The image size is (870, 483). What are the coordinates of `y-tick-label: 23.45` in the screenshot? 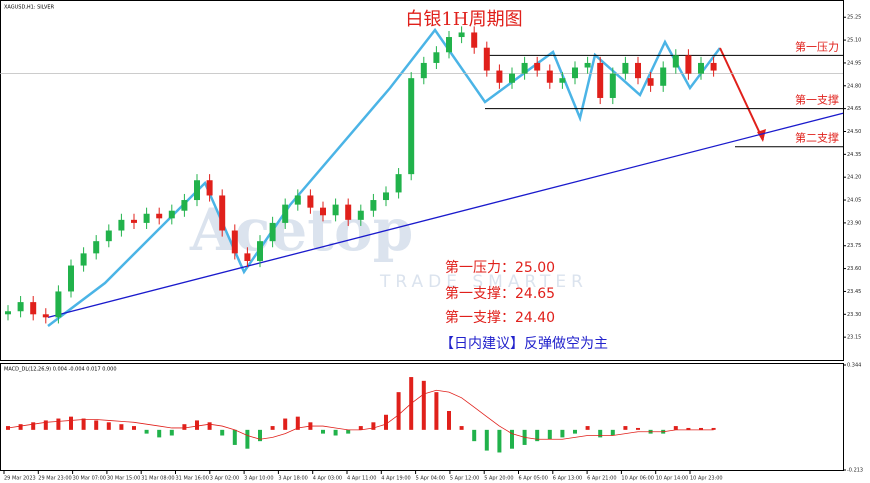 It's located at (854, 292).